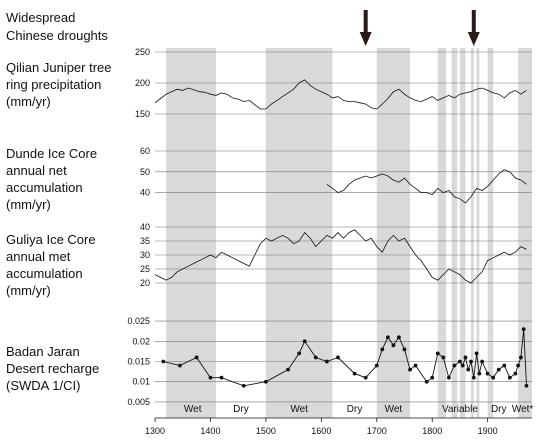 The height and width of the screenshot is (444, 550). Describe the element at coordinates (142, 52) in the screenshot. I see `y-tick-label-panel1-2: 250` at that location.